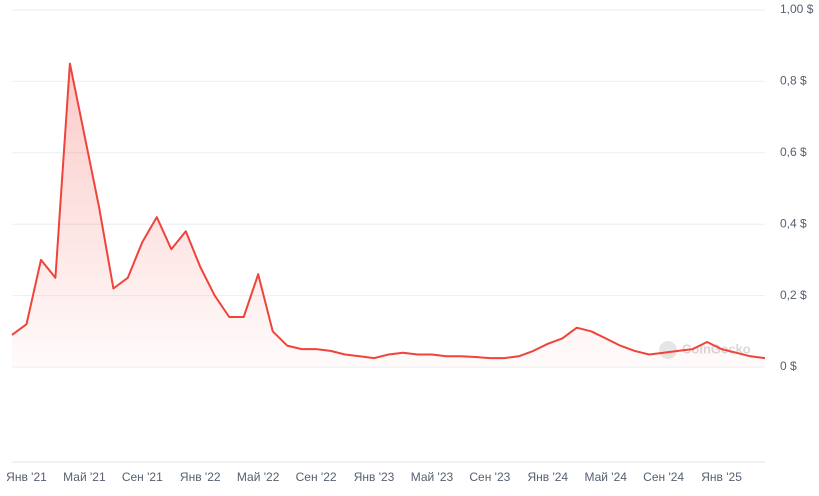 Image resolution: width=819 pixels, height=496 pixels. What do you see at coordinates (793, 295) in the screenshot?
I see `y-tick-label: 0,2 $` at bounding box center [793, 295].